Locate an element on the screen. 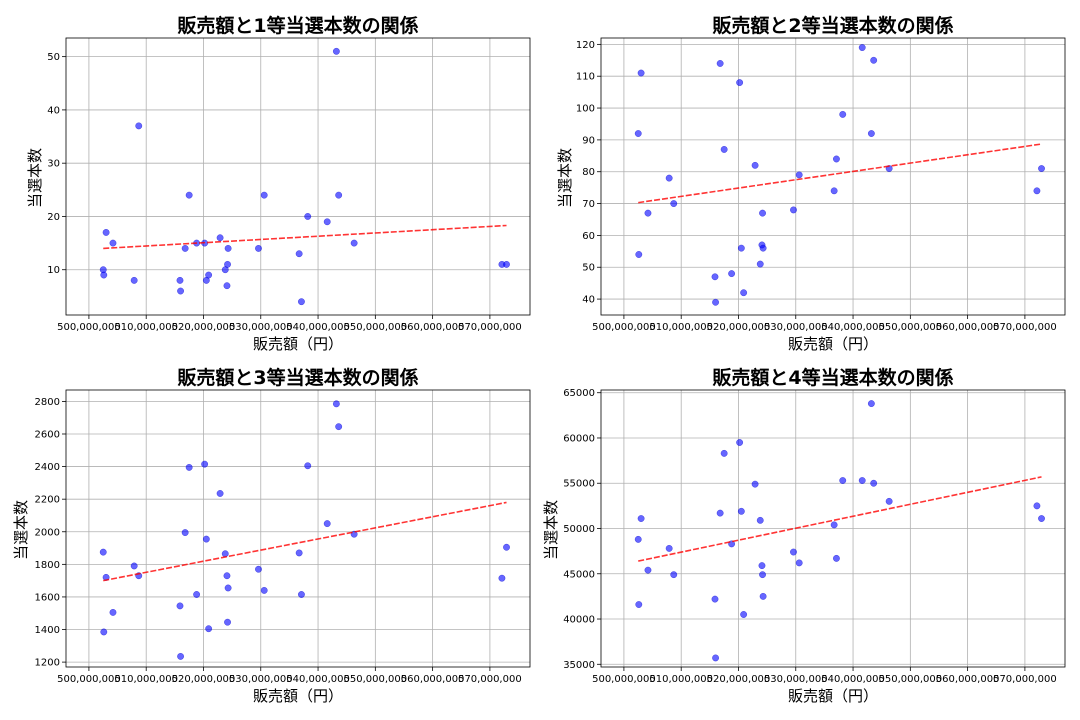  panel-4-y-tick-label: 60000 is located at coordinates (579, 438).